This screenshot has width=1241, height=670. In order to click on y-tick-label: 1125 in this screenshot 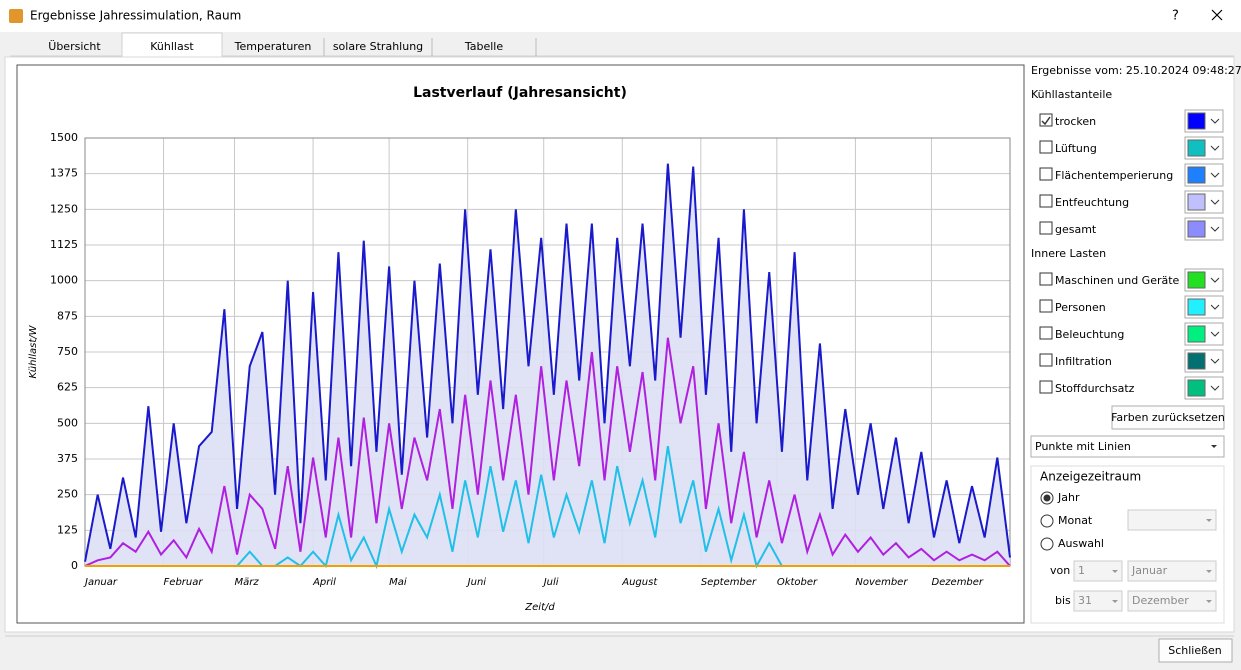, I will do `click(64, 244)`.